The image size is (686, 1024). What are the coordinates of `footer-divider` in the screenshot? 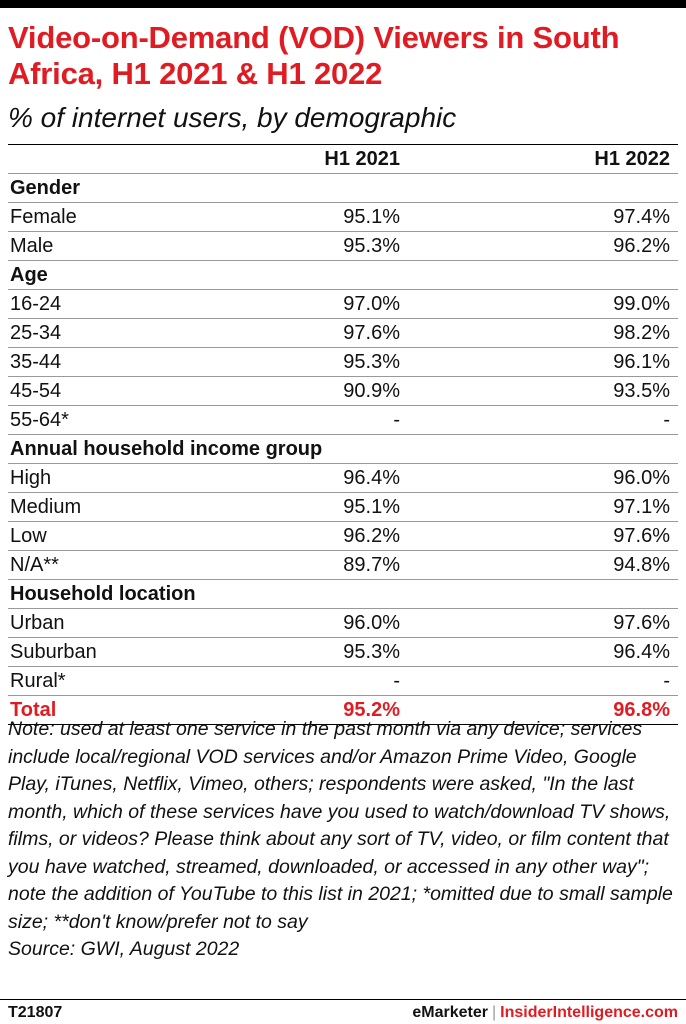 It's located at (343, 999).